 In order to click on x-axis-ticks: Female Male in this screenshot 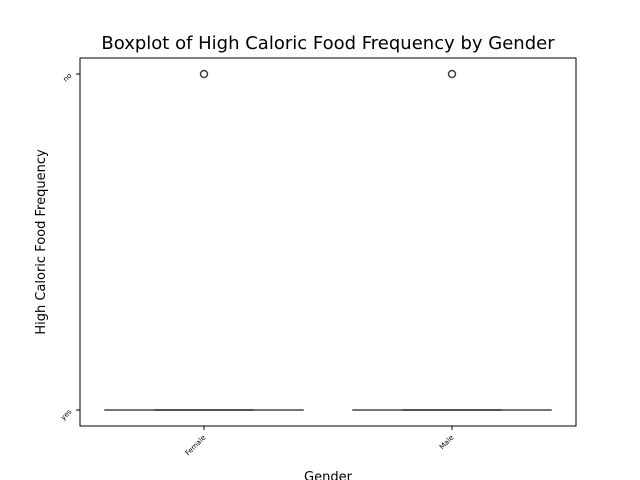, I will do `click(319, 442)`.